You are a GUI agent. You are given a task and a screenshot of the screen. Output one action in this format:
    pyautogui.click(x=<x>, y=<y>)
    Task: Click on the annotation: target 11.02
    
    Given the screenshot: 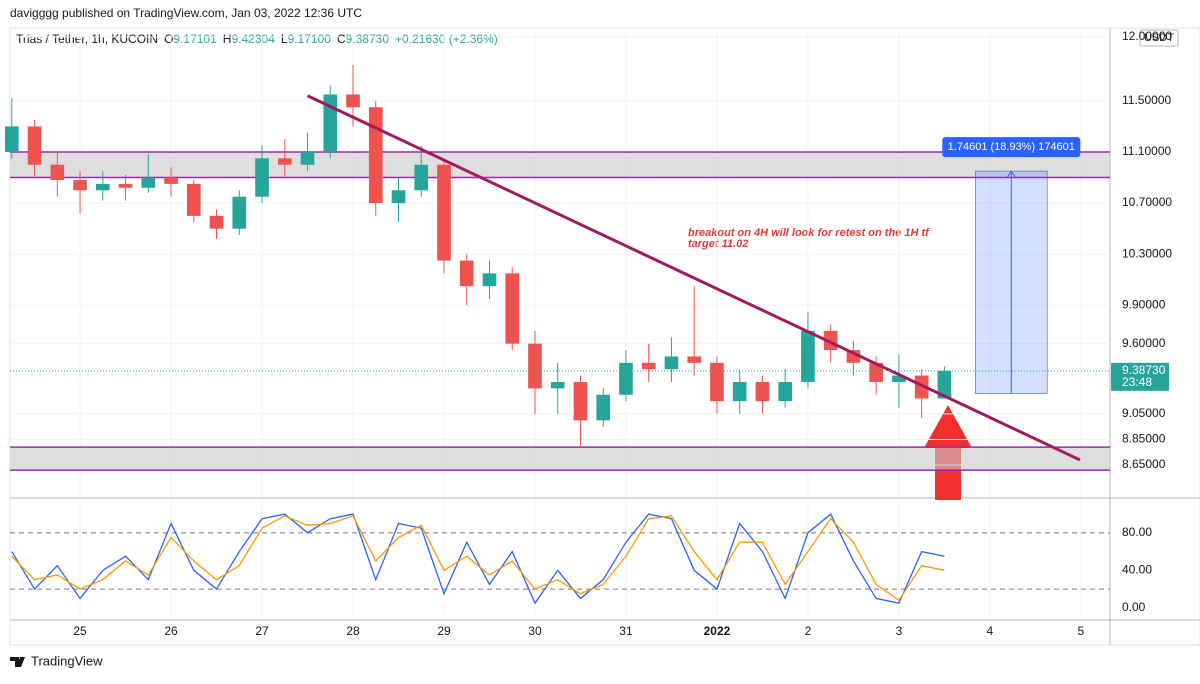 What is the action you would take?
    pyautogui.click(x=718, y=244)
    